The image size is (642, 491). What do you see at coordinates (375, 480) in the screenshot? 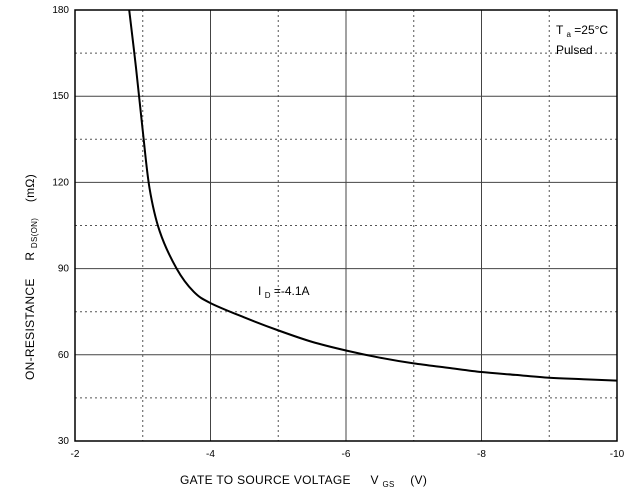
I see `x-axis-symbol: V` at bounding box center [375, 480].